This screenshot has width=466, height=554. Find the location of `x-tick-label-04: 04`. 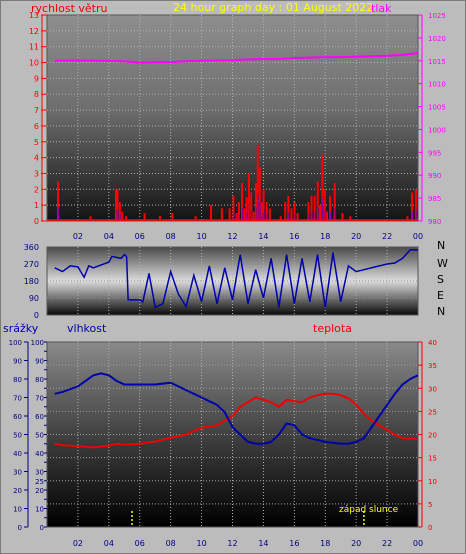

x-tick-label-04: 04 is located at coordinates (109, 543).